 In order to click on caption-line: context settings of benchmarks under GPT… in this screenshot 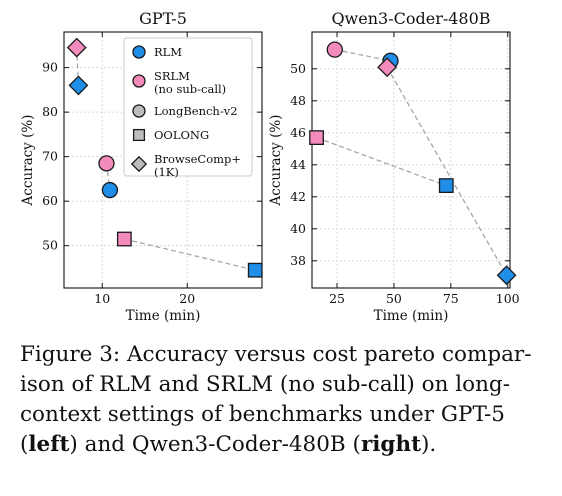, I will do `click(262, 414)`.